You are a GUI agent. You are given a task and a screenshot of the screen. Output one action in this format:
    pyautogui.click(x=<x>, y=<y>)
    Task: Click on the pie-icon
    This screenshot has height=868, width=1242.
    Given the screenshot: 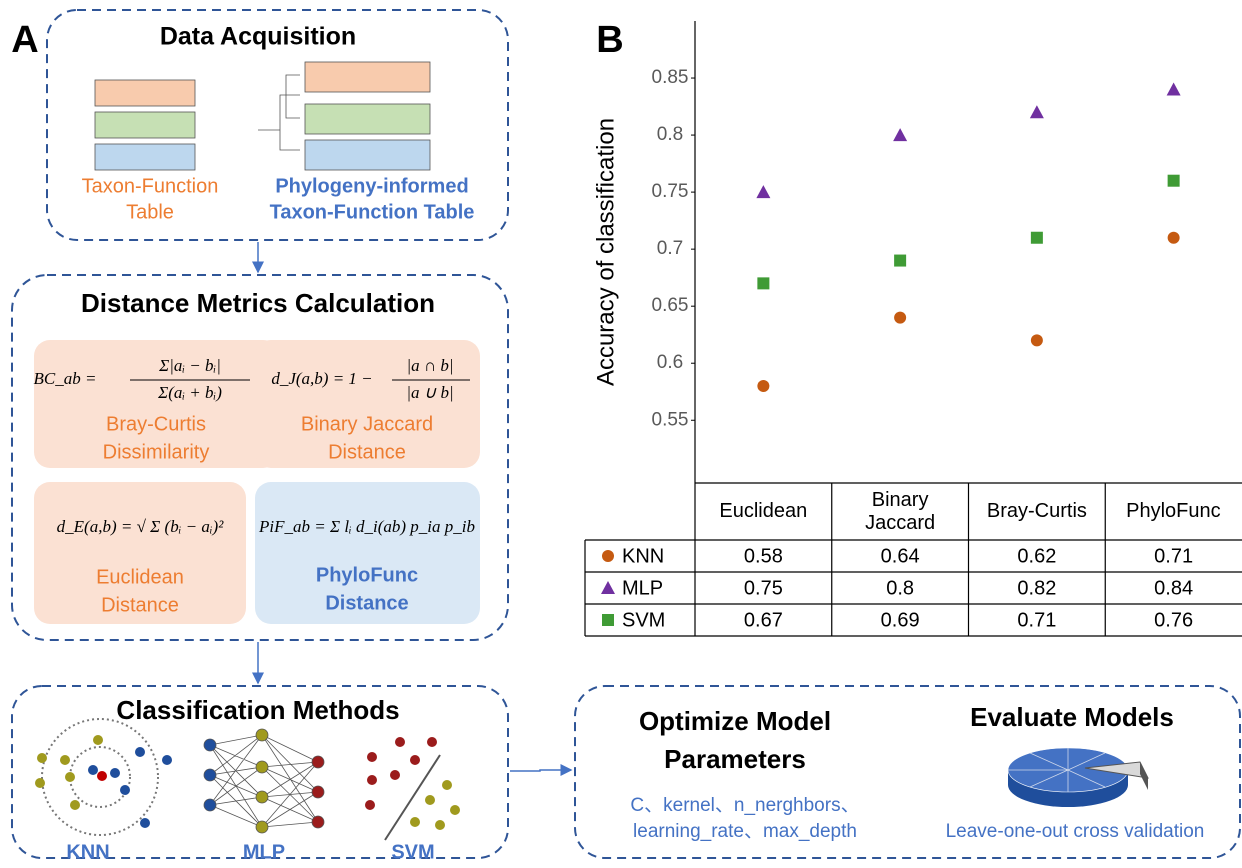 What is the action you would take?
    pyautogui.click(x=1078, y=777)
    